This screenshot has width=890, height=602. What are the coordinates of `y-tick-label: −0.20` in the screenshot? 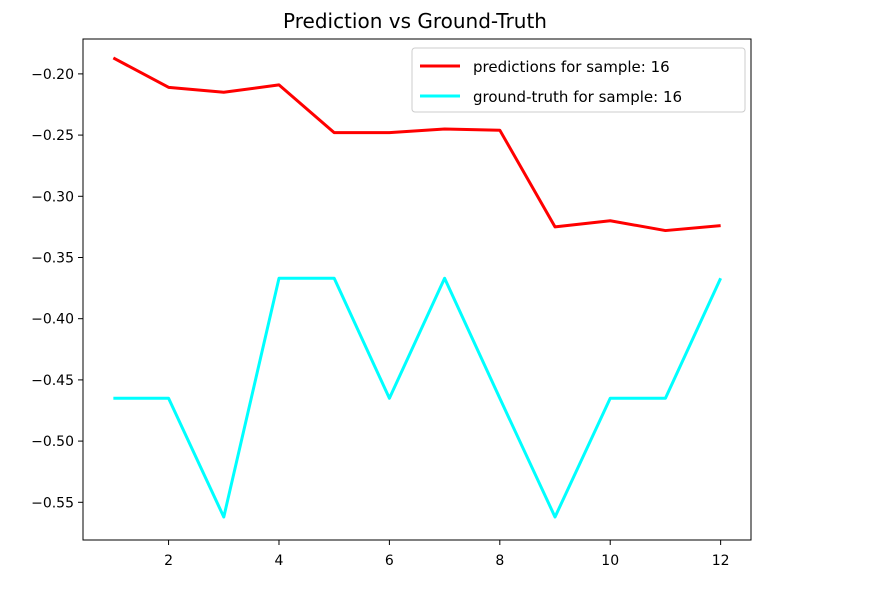 It's located at (52, 75).